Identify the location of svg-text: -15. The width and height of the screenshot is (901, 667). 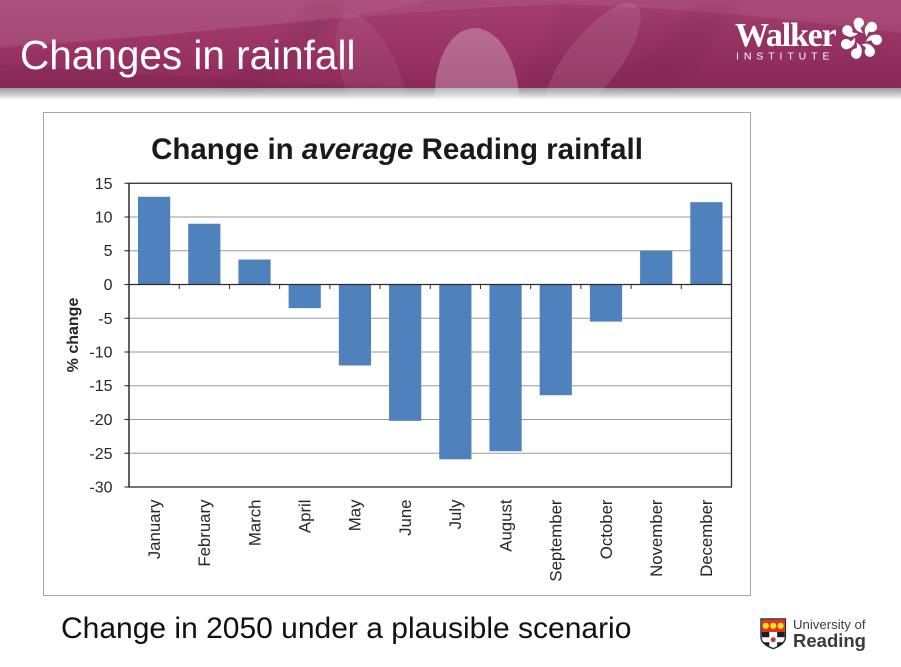
(100, 386).